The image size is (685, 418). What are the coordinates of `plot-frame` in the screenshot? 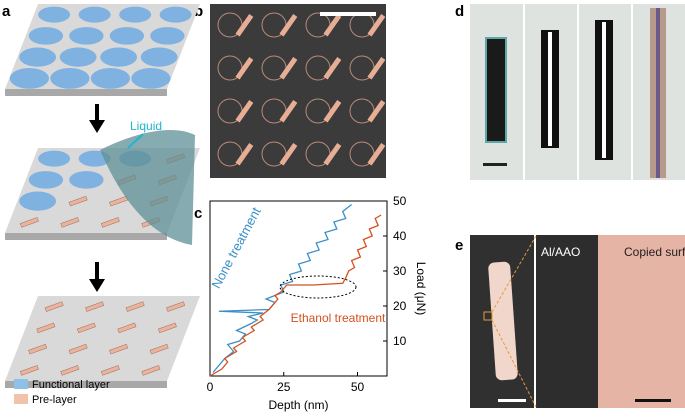 It's located at (298, 288).